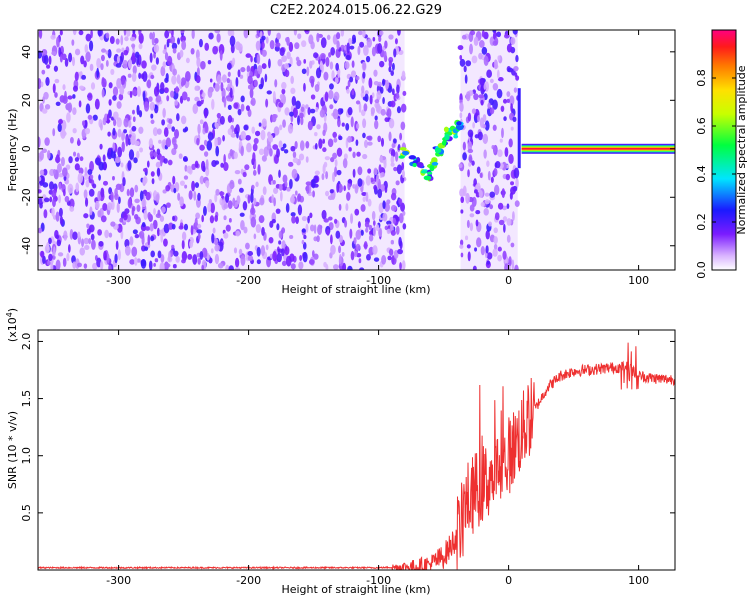 This screenshot has height=600, width=750. I want to click on x-tick-label: -100, so click(378, 280).